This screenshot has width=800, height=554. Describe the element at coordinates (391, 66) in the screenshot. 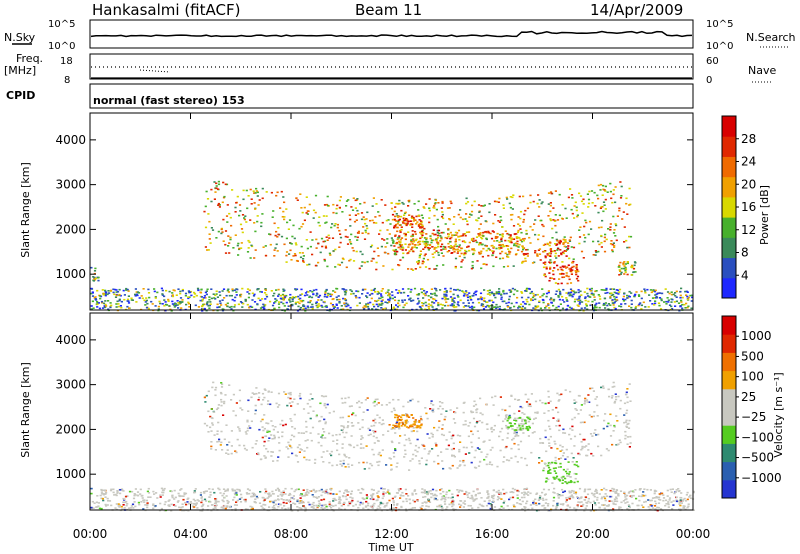

I see `freq-frame` at that location.